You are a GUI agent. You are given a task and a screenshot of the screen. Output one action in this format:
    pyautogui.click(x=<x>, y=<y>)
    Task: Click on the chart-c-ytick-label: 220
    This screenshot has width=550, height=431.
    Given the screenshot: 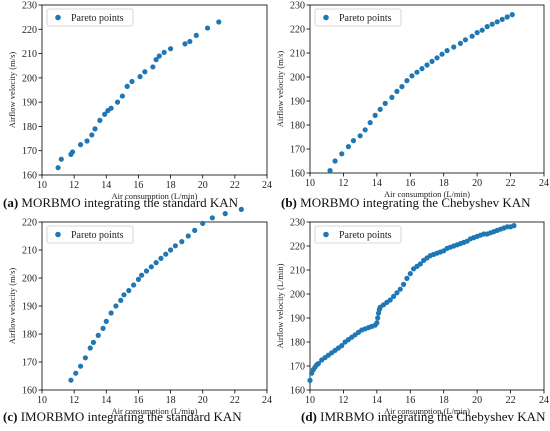 What is the action you would take?
    pyautogui.click(x=29, y=223)
    